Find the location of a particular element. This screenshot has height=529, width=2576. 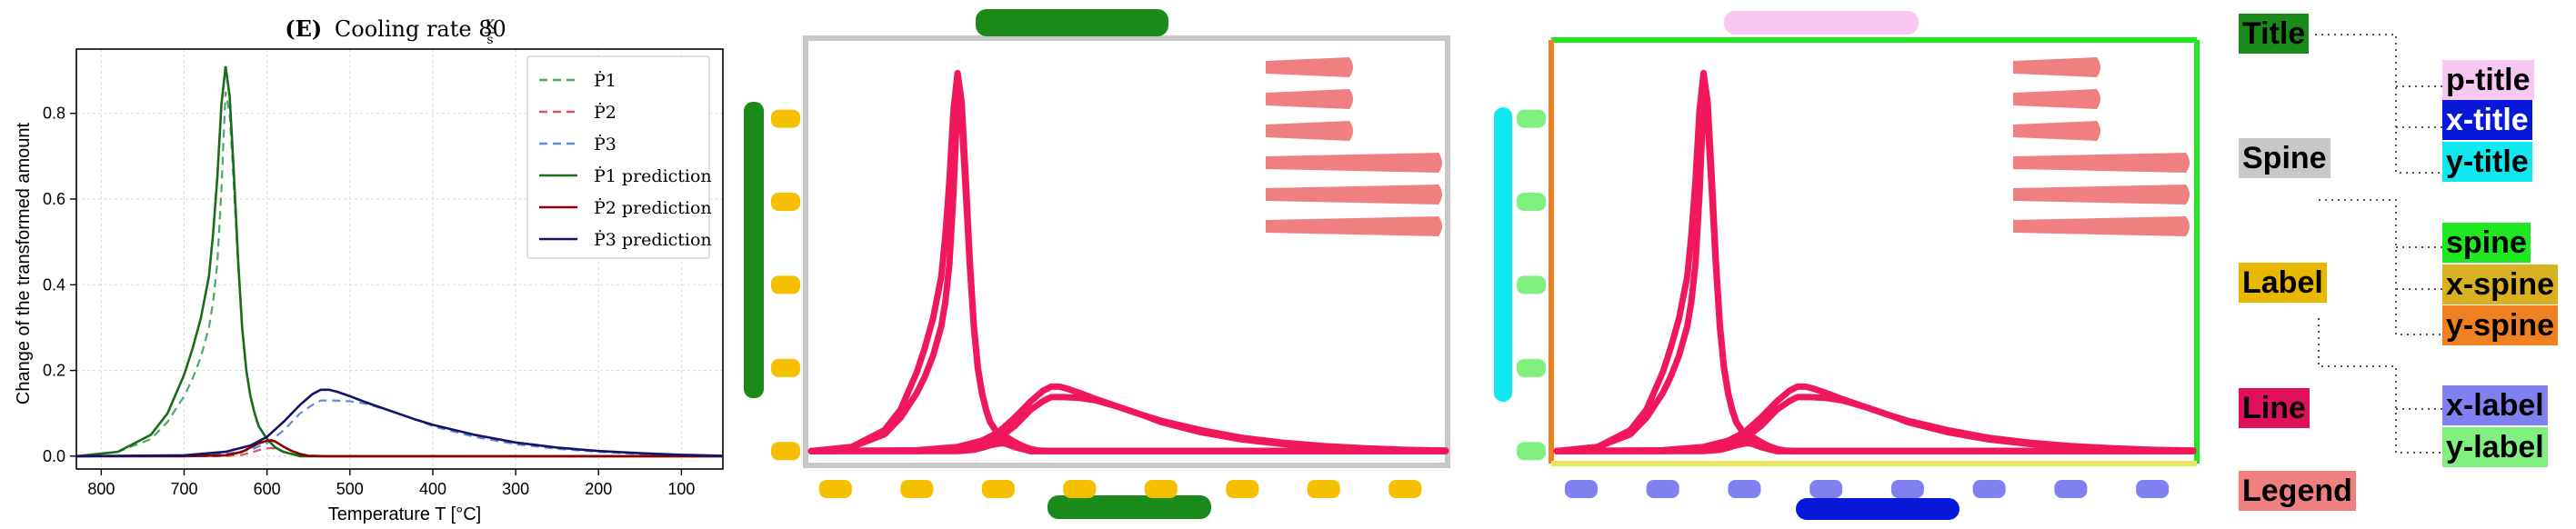

connector-label is located at coordinates (2381, 386).